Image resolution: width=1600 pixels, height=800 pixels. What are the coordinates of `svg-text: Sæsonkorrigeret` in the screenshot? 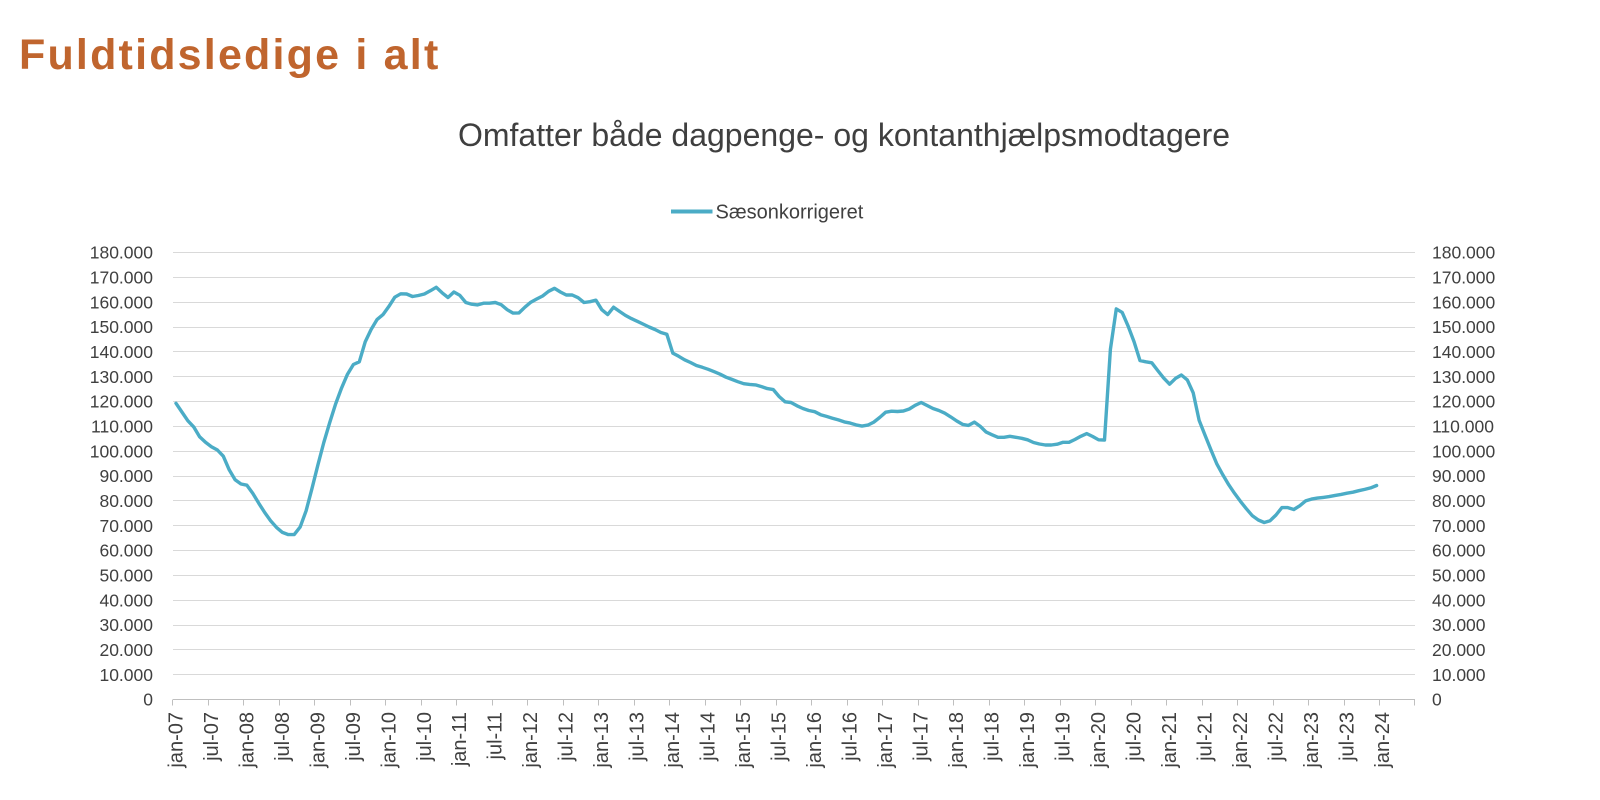 It's located at (790, 213).